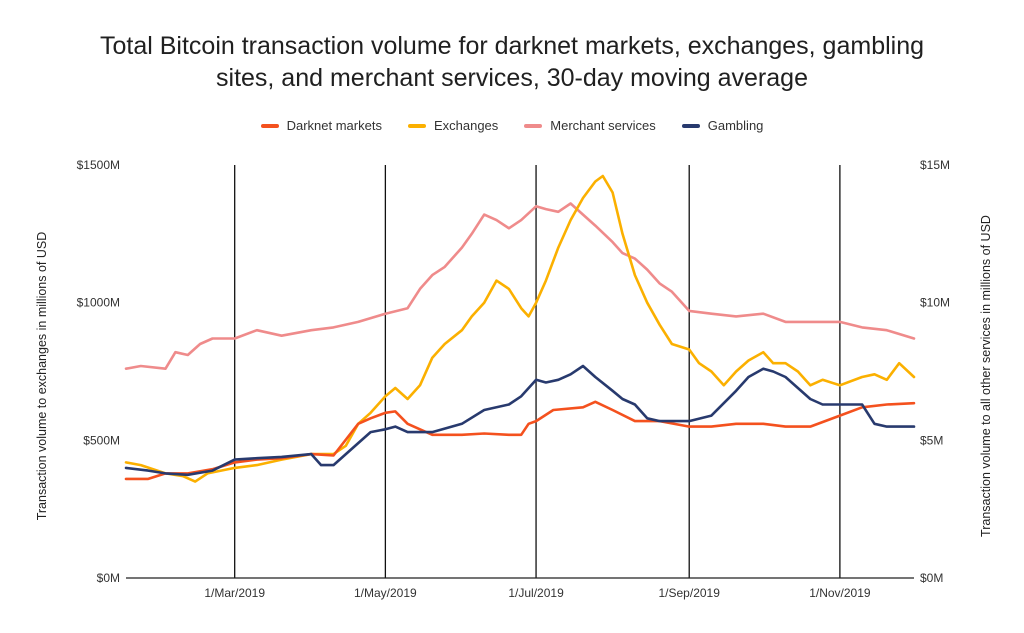  I want to click on x-tick-label: 1/May/2019, so click(385, 593).